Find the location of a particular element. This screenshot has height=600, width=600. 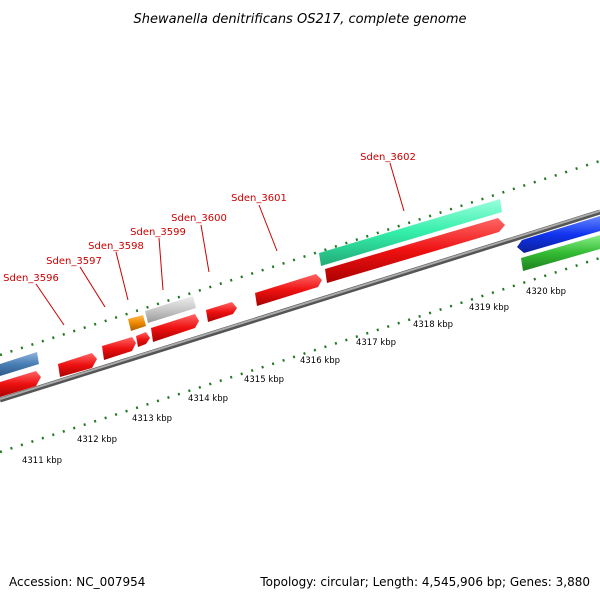

gene-label-sden-3599: Sden_3599 is located at coordinates (158, 232).